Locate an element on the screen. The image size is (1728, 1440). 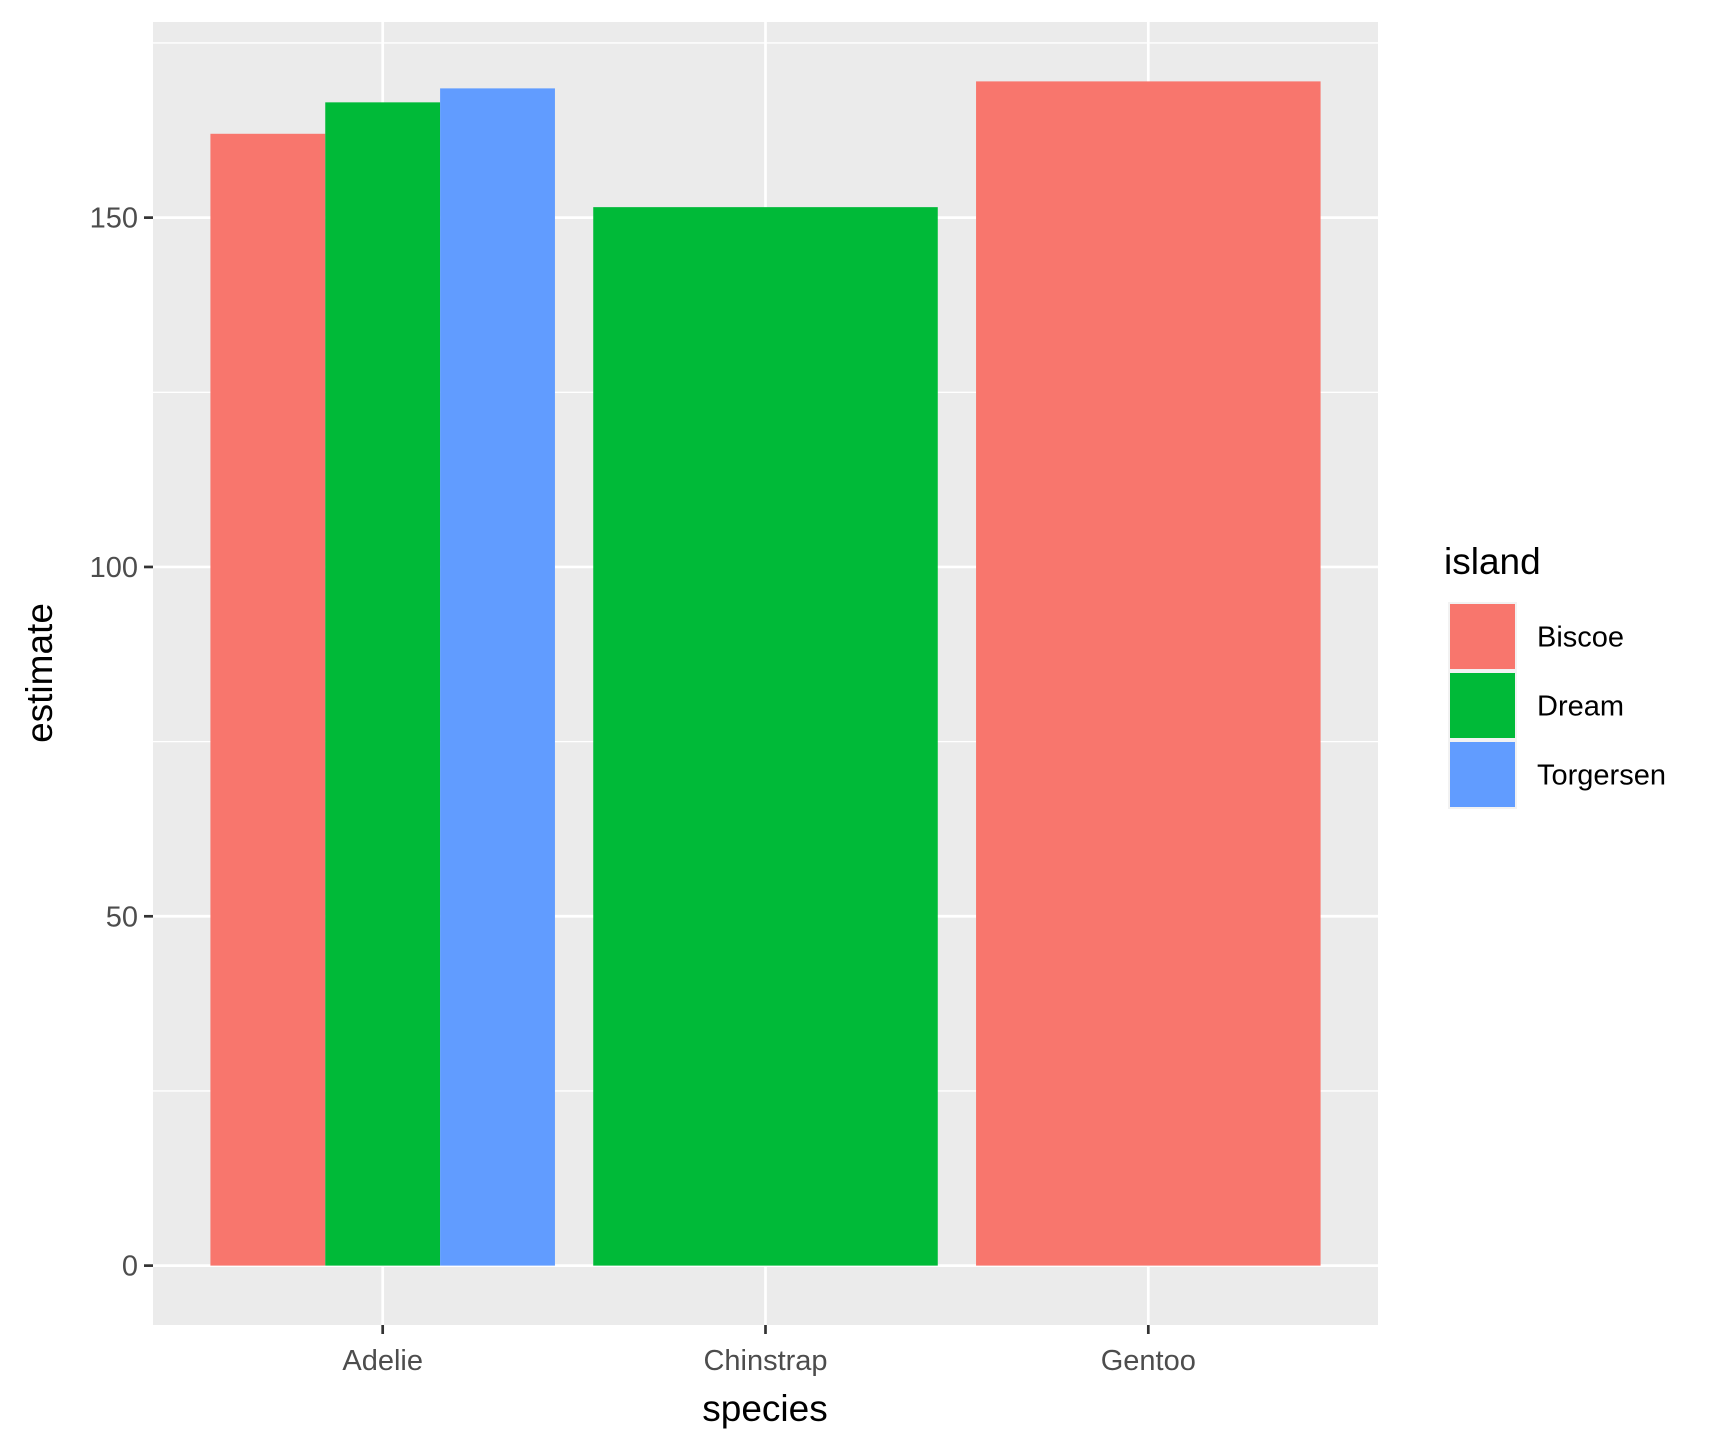
legend-swatch-biscoe is located at coordinates (1482, 636).